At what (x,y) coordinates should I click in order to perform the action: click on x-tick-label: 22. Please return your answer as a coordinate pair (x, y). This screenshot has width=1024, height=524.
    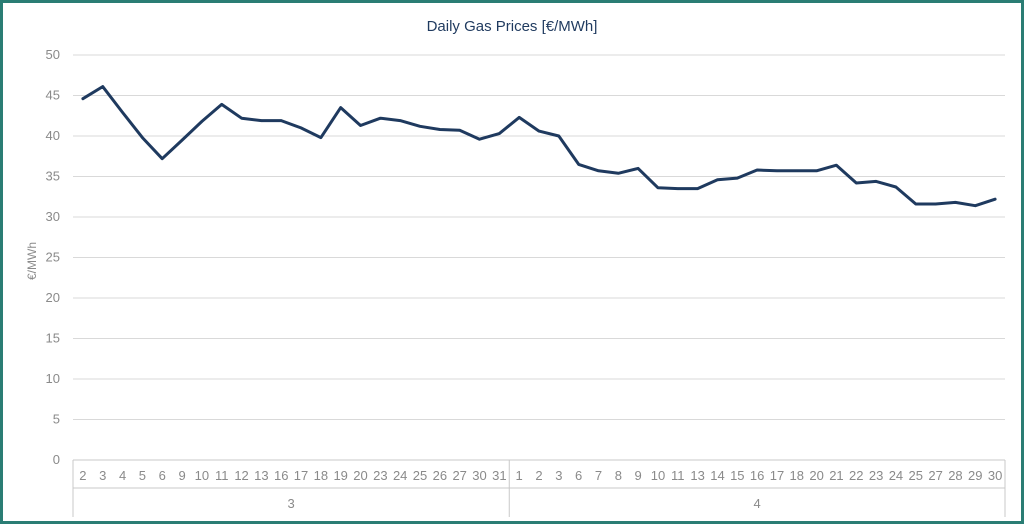
    Looking at the image, I should click on (856, 475).